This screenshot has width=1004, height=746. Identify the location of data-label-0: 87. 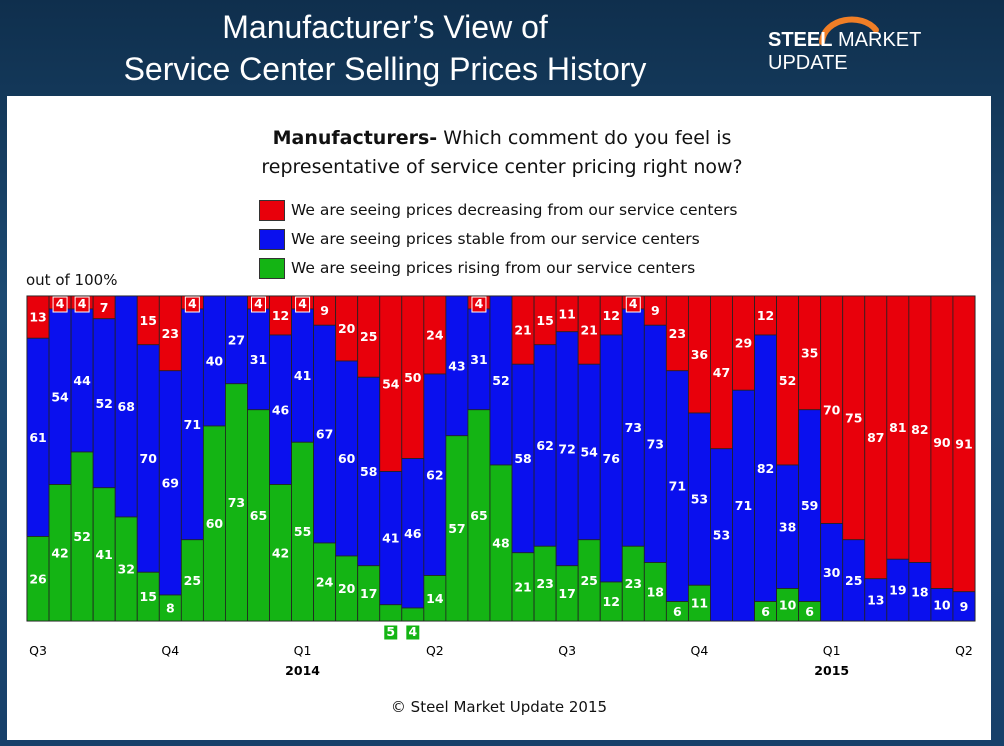
(875, 437).